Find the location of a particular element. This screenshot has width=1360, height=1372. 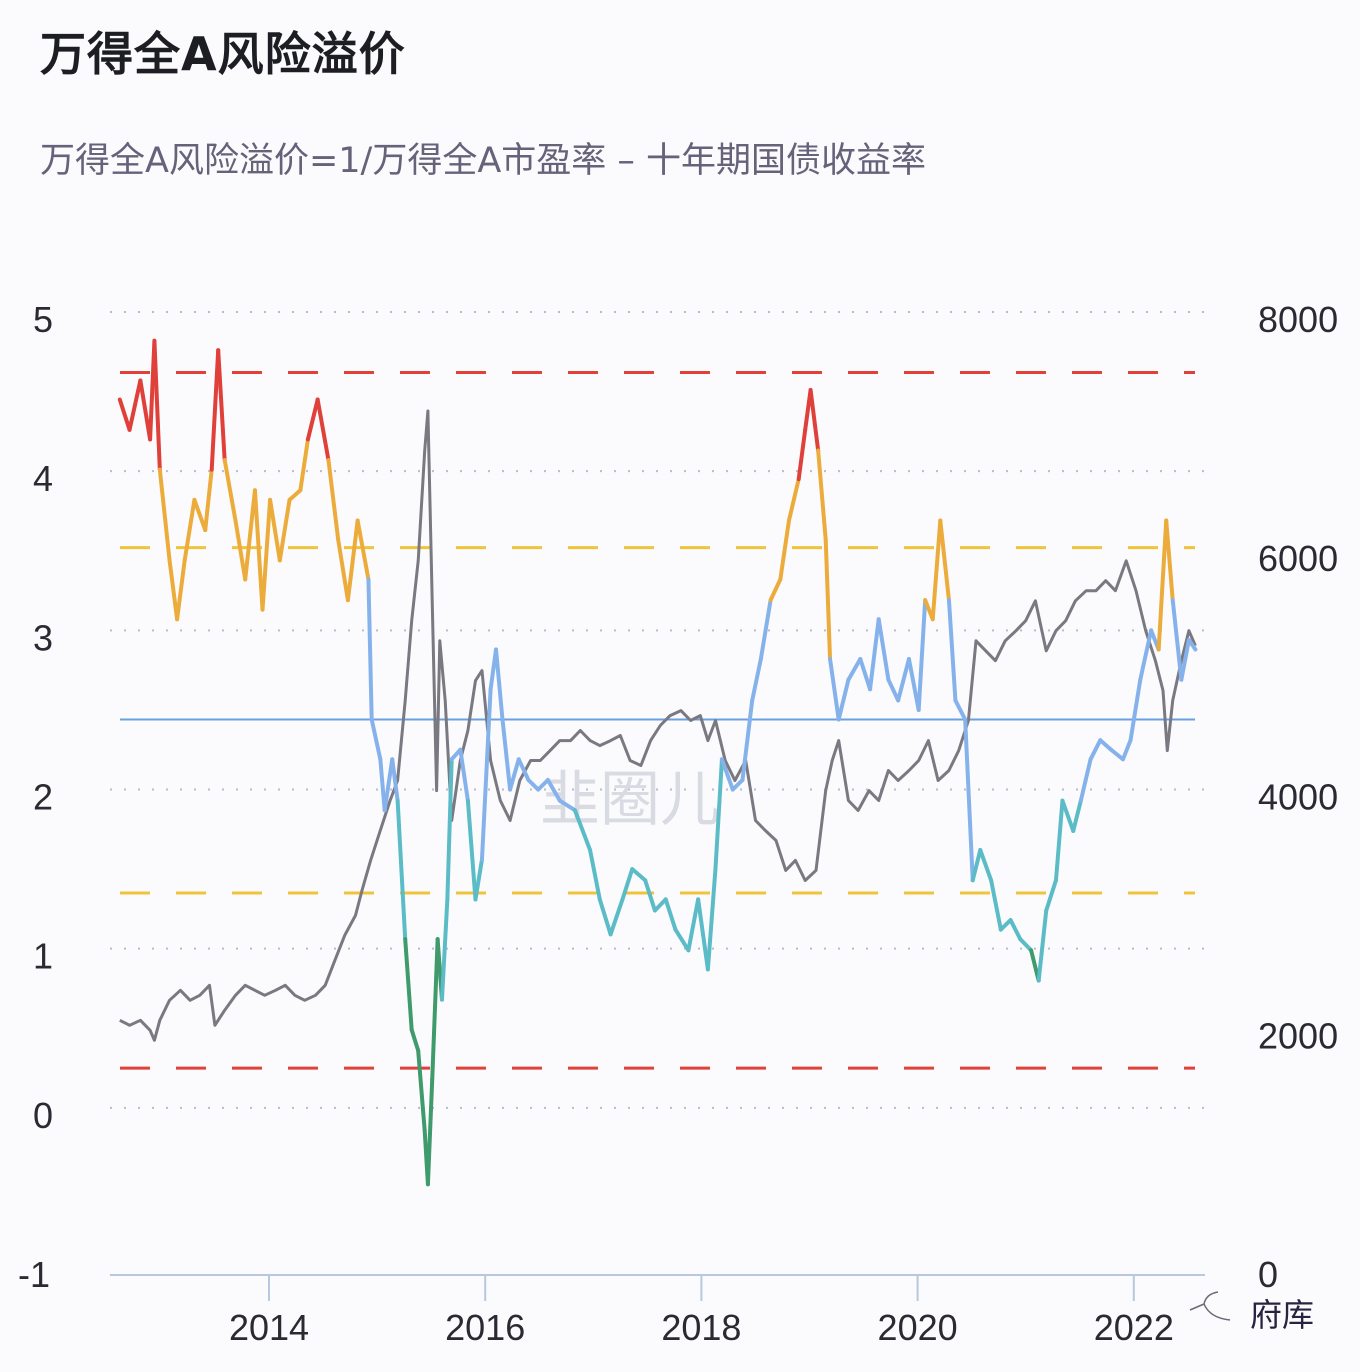

y2-tick-label: 2000 is located at coordinates (1298, 1035).